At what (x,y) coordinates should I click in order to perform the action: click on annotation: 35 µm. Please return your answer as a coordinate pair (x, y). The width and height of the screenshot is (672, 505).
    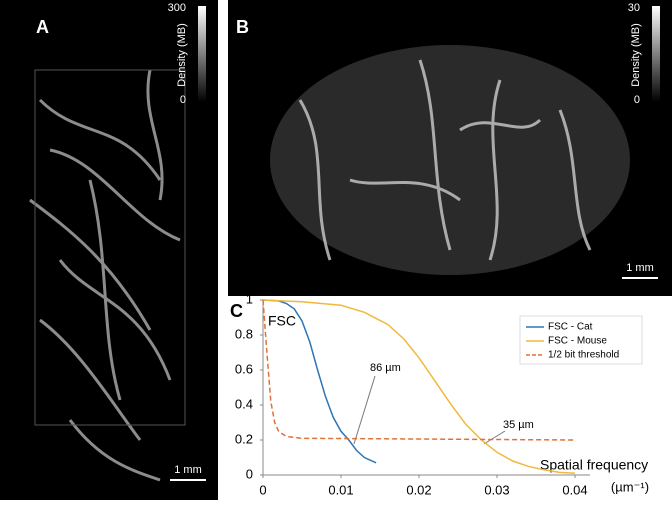
    Looking at the image, I should click on (518, 425).